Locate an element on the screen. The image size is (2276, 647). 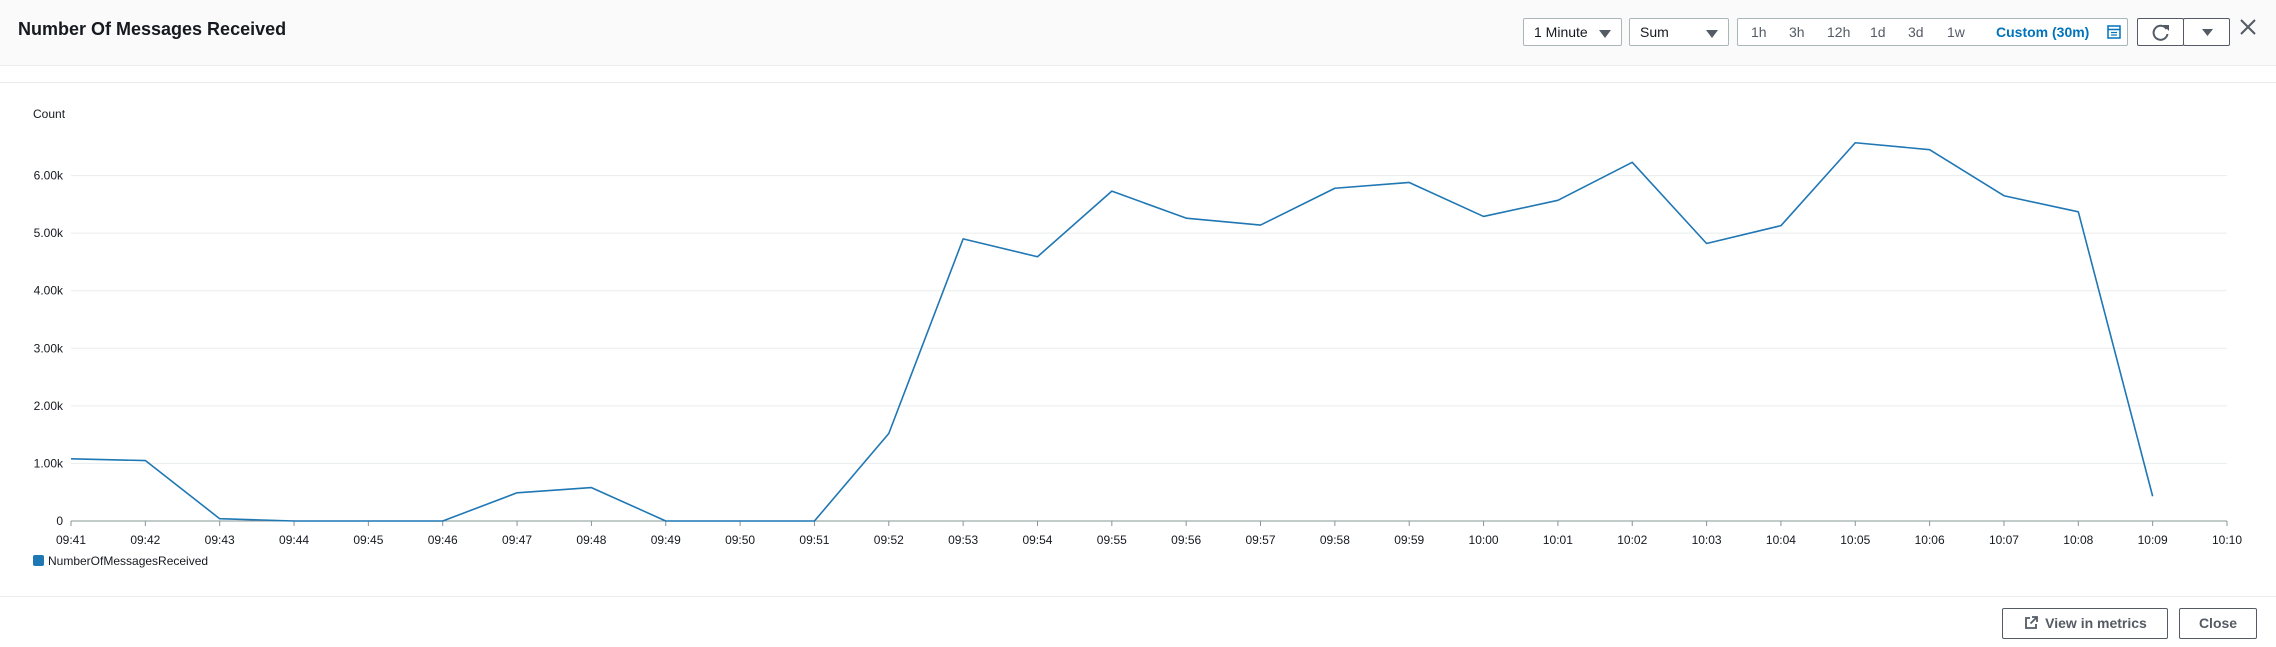
x-tick-label: 09:42 is located at coordinates (145, 540).